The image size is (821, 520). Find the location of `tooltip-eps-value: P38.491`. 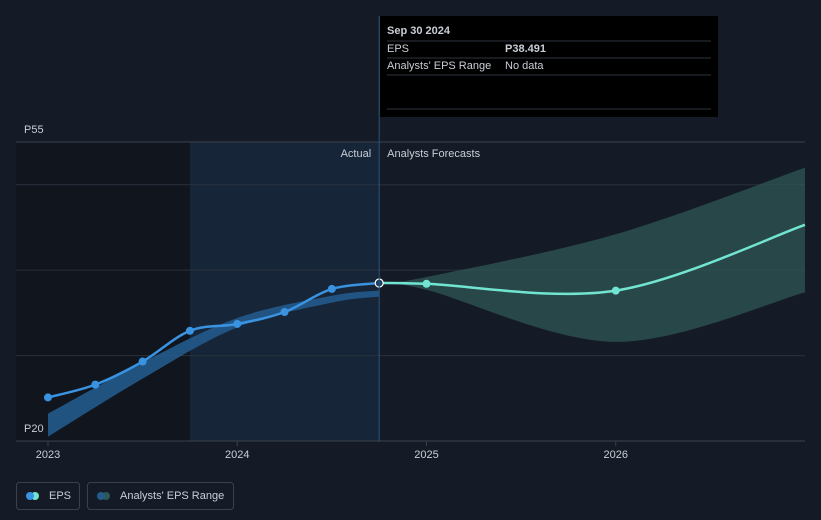

tooltip-eps-value: P38.491 is located at coordinates (525, 49).